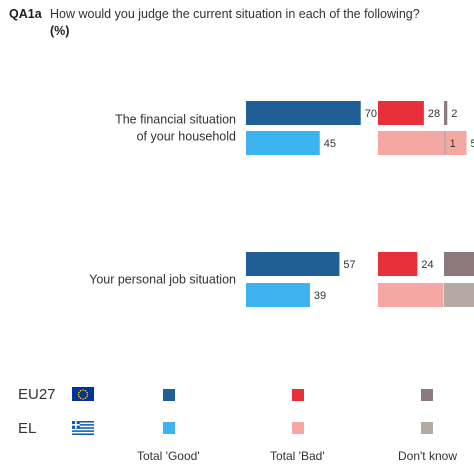  Describe the element at coordinates (27, 428) in the screenshot. I see `legend-row-el-label: EL` at that location.